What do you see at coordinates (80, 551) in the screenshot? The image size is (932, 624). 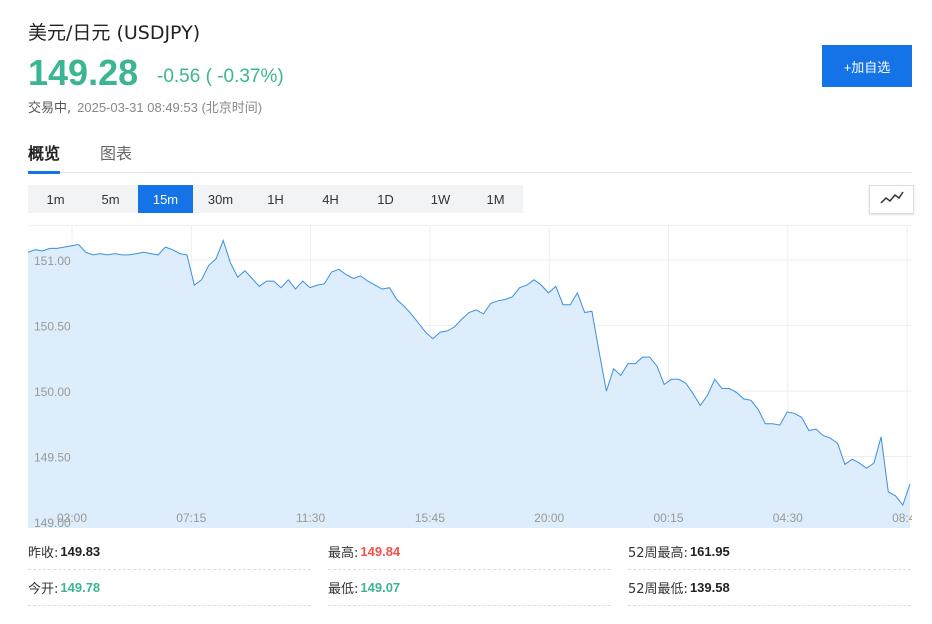 I see `stat-value: 149.83` at bounding box center [80, 551].